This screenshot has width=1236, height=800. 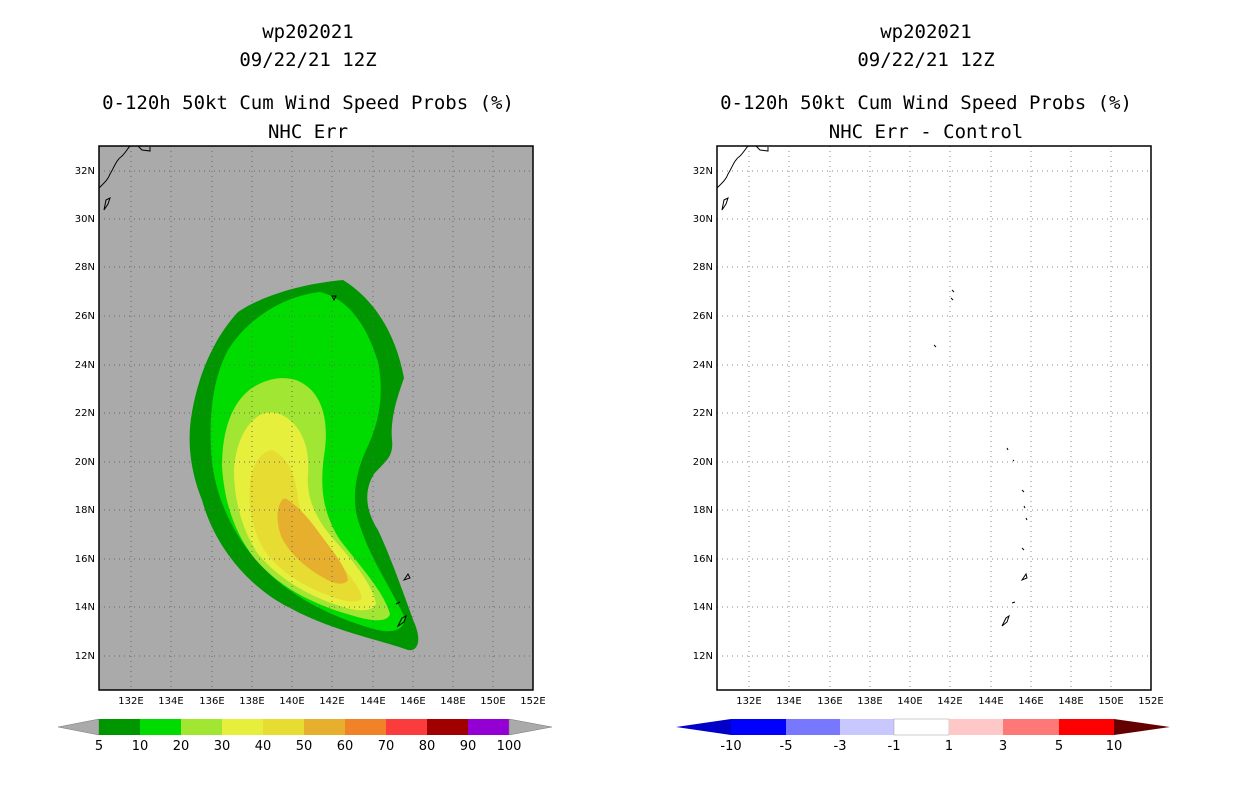 What do you see at coordinates (372, 701) in the screenshot?
I see `lon-label: 144E` at bounding box center [372, 701].